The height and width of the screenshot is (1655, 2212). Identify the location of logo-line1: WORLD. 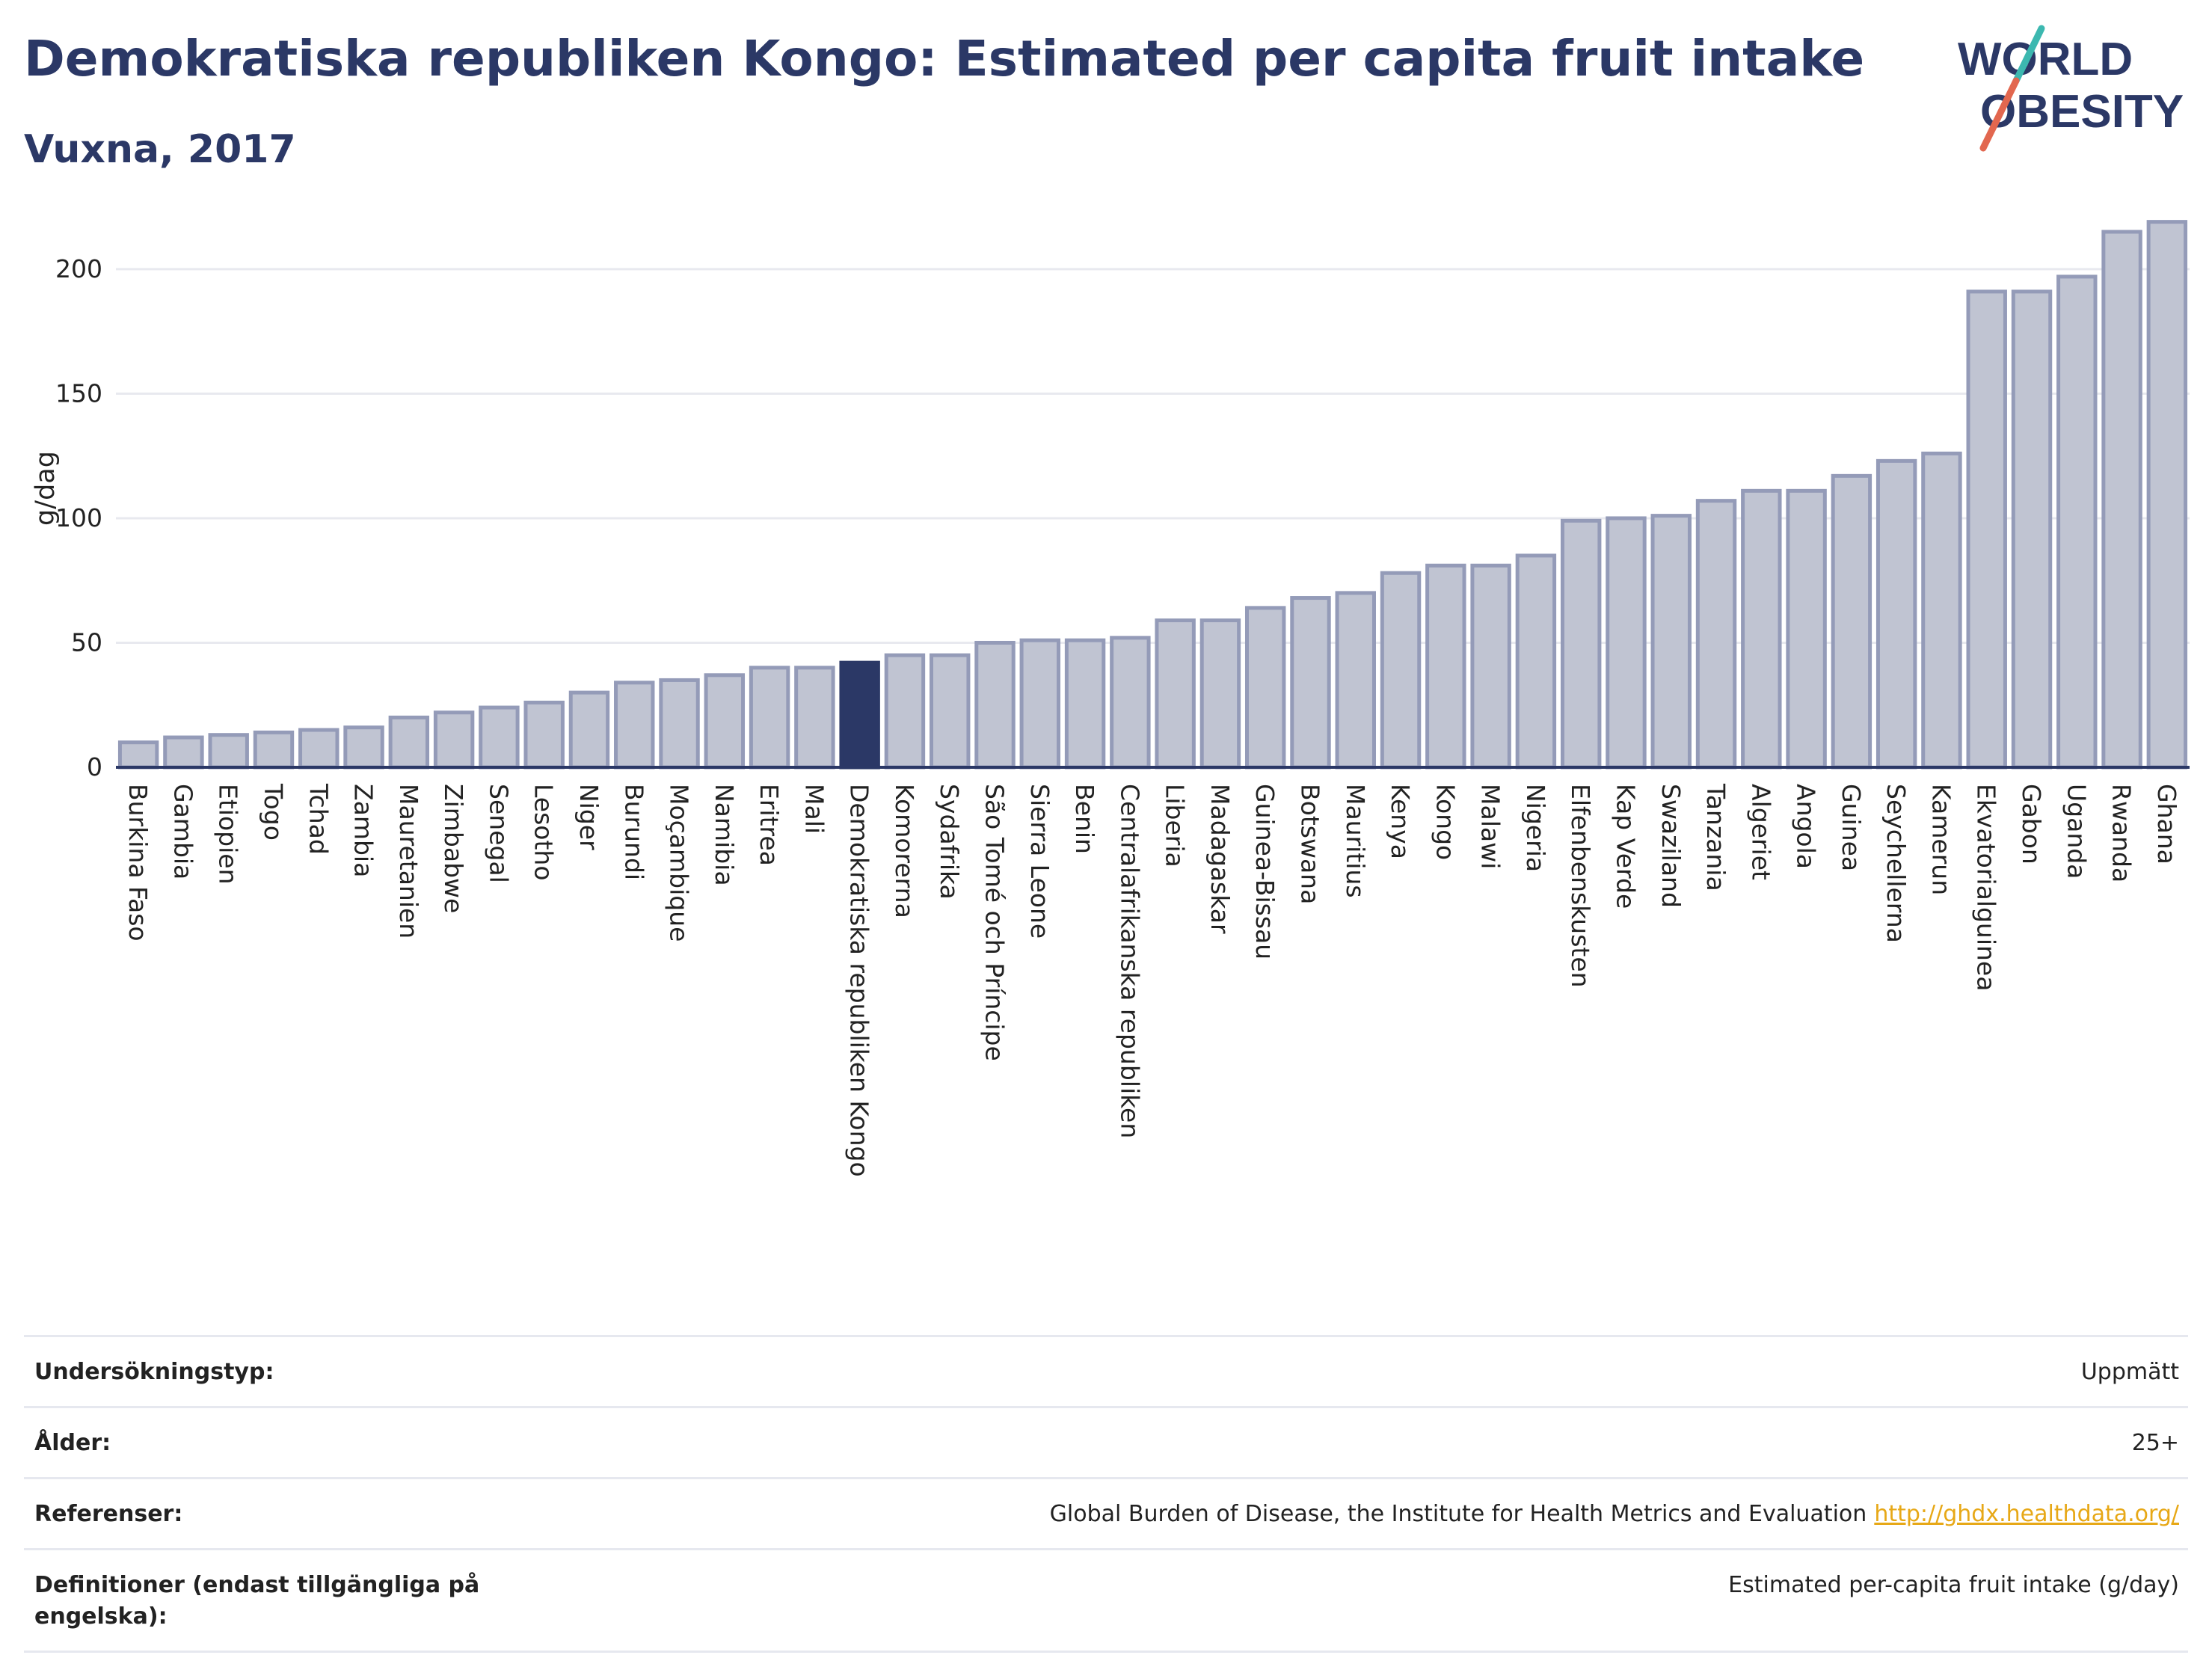
(2045, 59).